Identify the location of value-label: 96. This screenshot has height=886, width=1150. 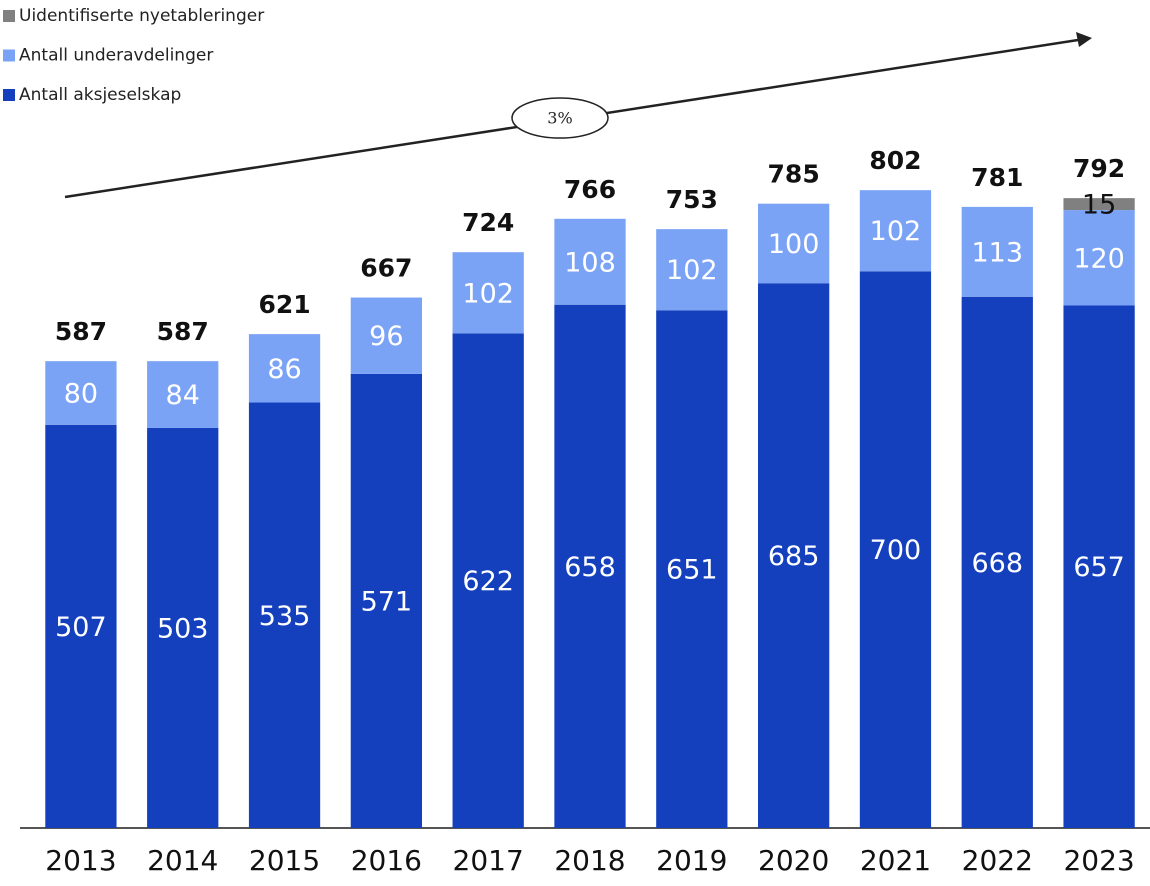
(386, 336).